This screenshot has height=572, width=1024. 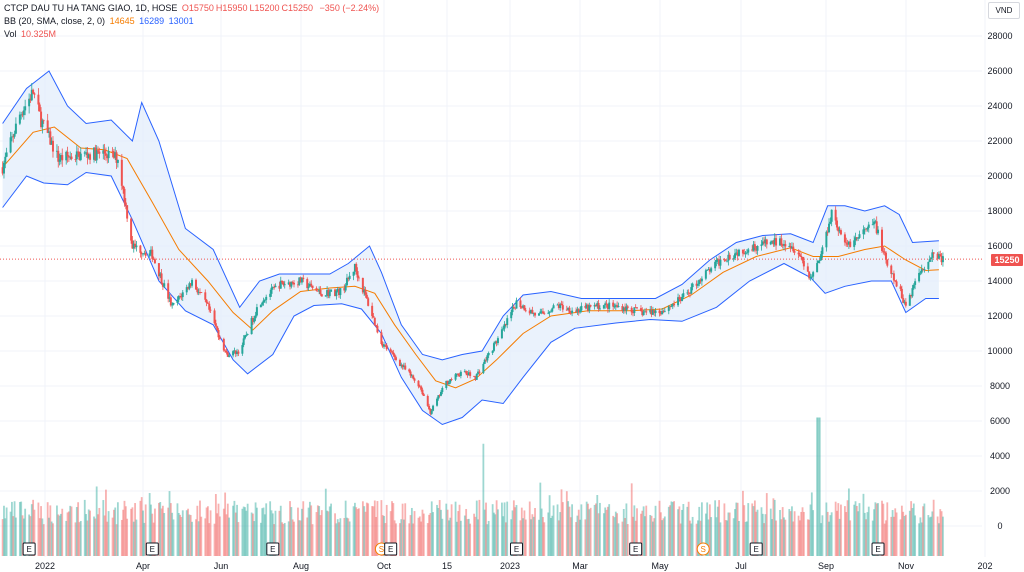 I want to click on currency-button: VND, so click(x=1004, y=10).